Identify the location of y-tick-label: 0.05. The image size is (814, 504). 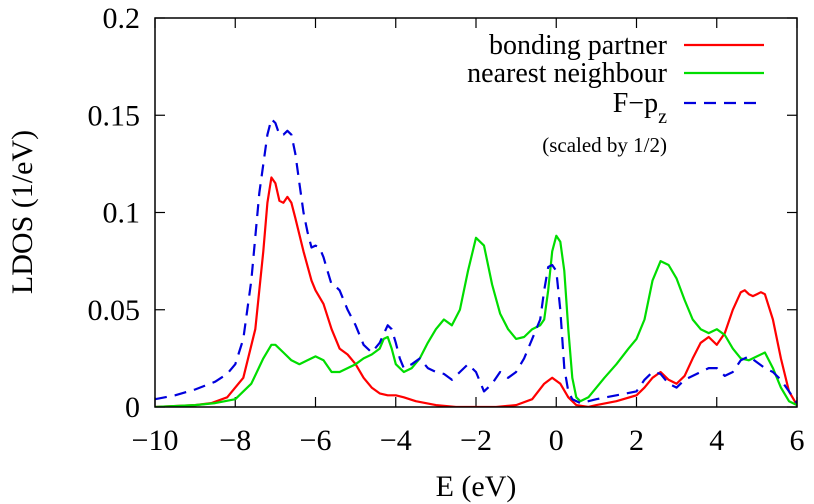
(114, 310).